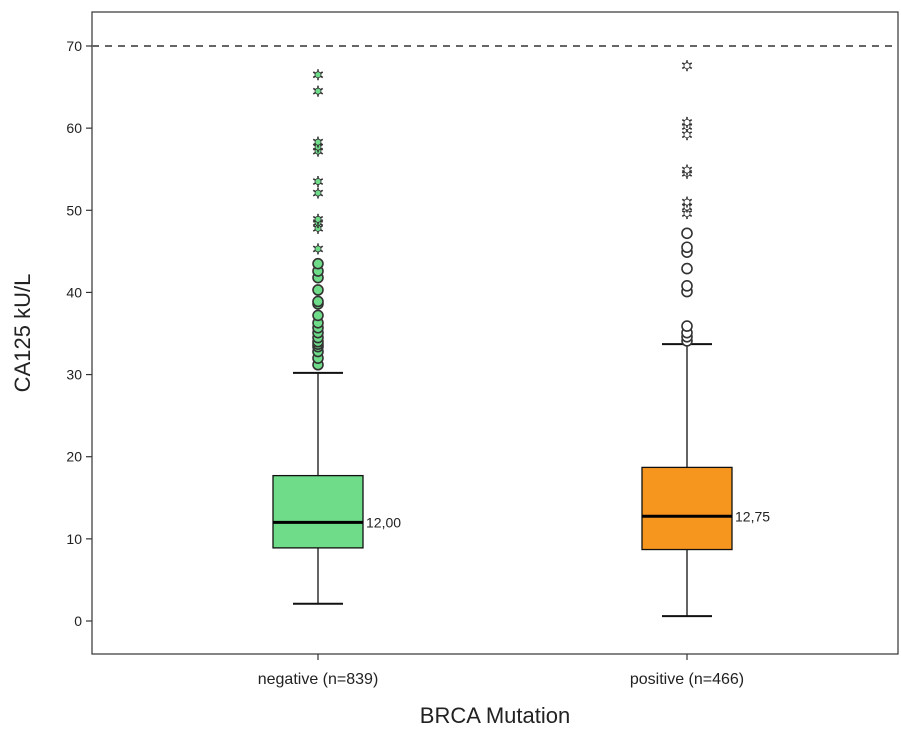  What do you see at coordinates (79, 333) in the screenshot?
I see `y-axis: 0 10 20 30 40 50 60 70` at bounding box center [79, 333].